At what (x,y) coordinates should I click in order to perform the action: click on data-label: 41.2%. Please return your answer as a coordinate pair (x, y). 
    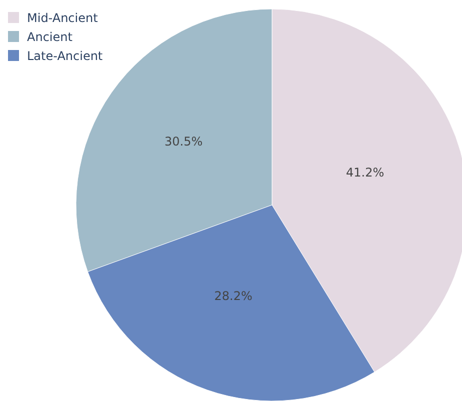
    Looking at the image, I should click on (365, 172).